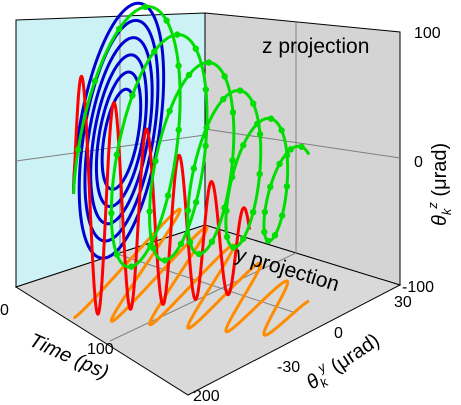 The width and height of the screenshot is (461, 405). What do you see at coordinates (315, 46) in the screenshot?
I see `z-projection-label: z projection` at bounding box center [315, 46].